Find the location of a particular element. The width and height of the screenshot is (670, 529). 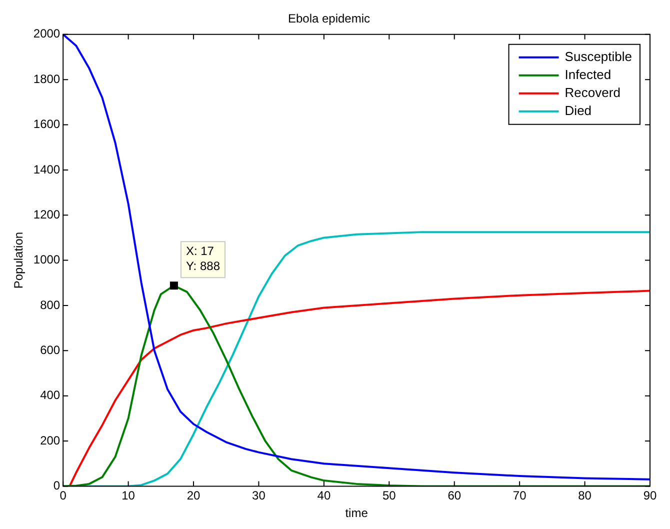

legend-label: Infected is located at coordinates (588, 74).